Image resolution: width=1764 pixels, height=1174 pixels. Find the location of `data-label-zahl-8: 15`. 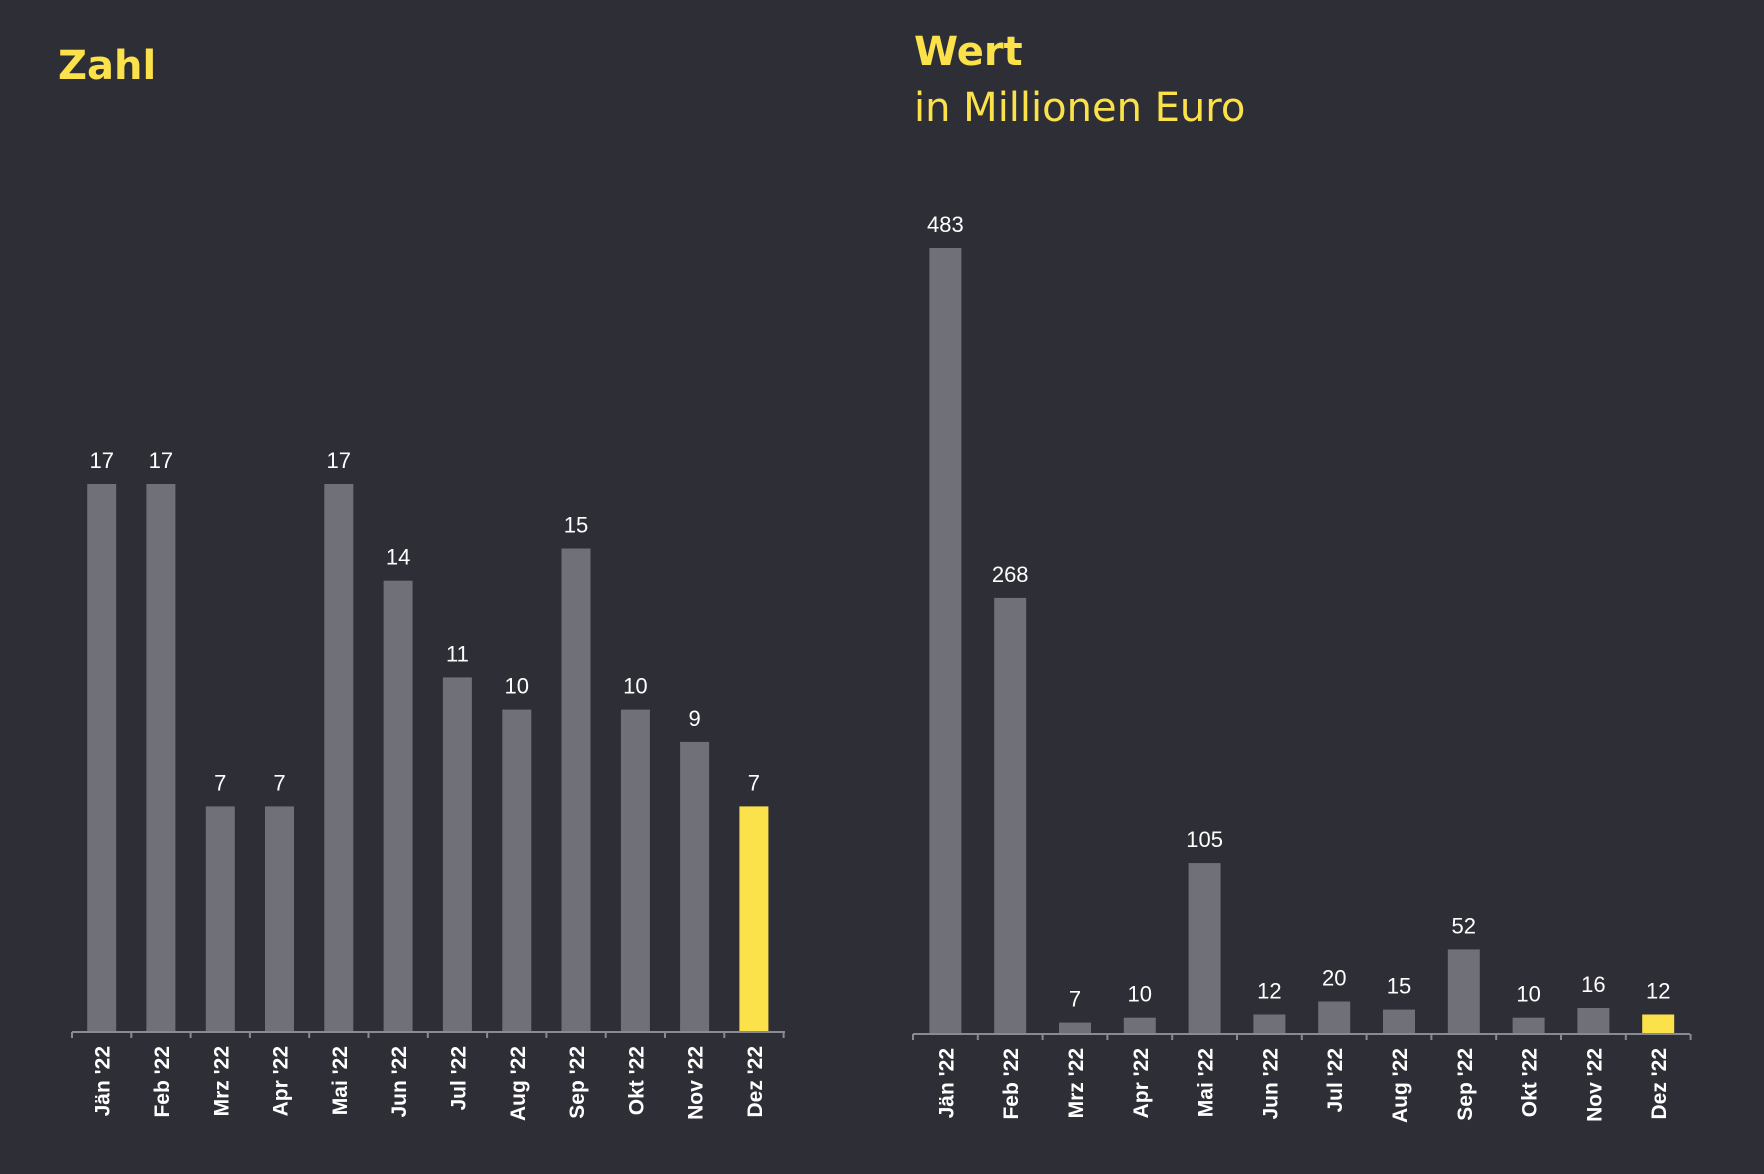

data-label-zahl-8: 15 is located at coordinates (576, 525).